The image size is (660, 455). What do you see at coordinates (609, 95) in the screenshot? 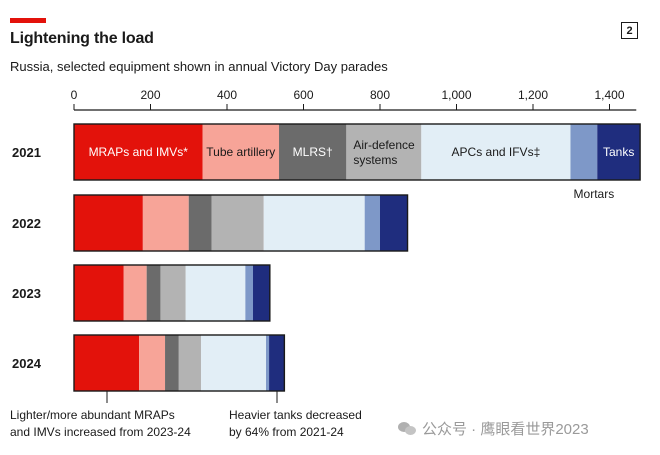
I see `x-tick-label: 1,400` at bounding box center [609, 95].